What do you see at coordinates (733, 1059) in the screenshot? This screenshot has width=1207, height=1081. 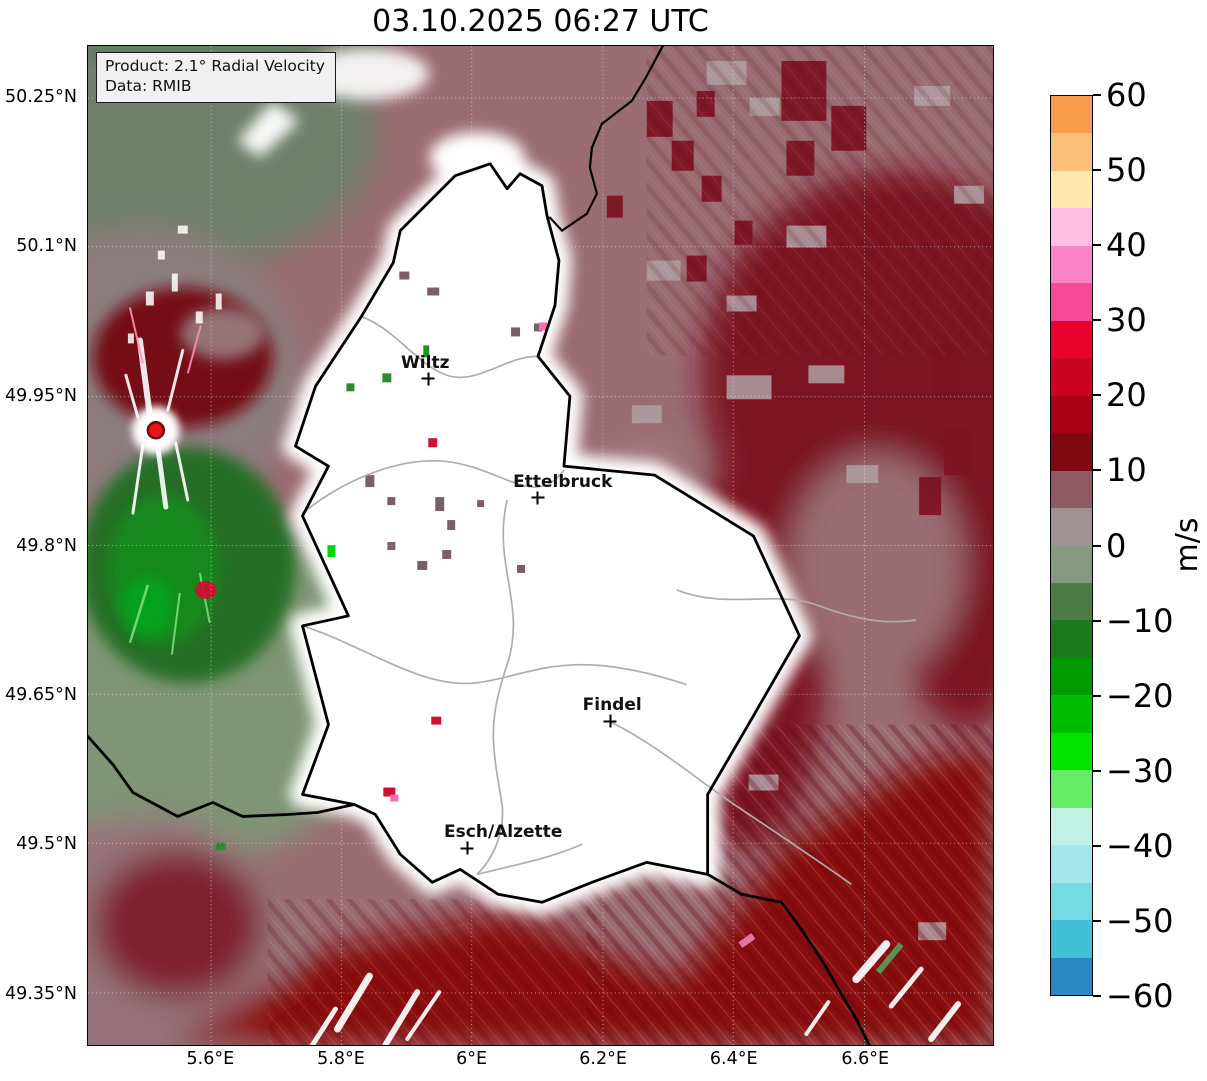 I see `x-axis-tick-label: 6.4°E` at bounding box center [733, 1059].